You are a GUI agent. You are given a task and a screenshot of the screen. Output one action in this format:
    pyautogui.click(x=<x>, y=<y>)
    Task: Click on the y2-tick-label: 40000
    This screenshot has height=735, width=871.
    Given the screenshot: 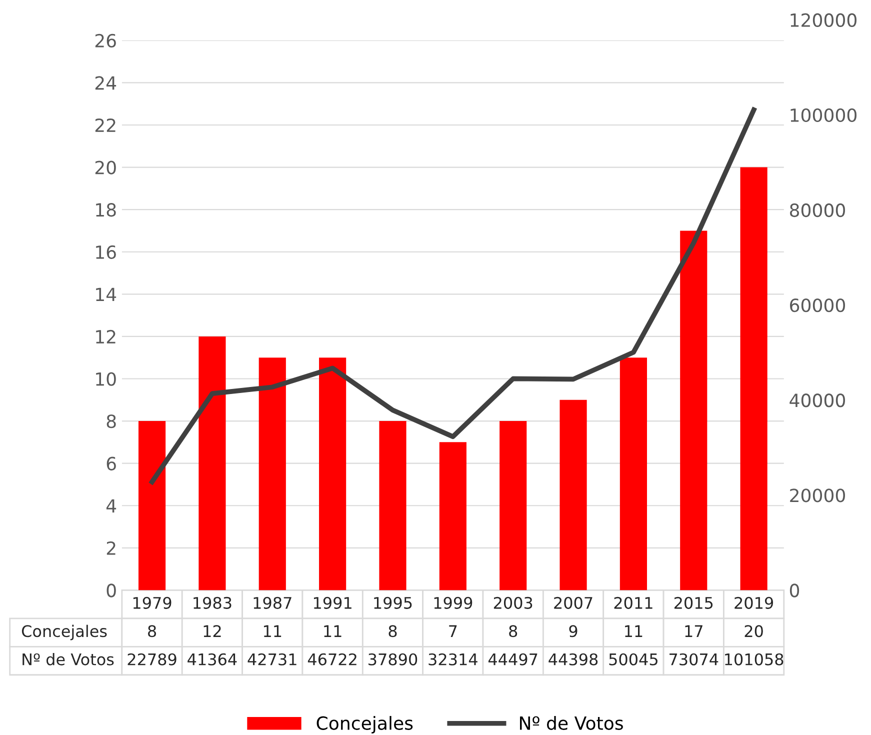 What is the action you would take?
    pyautogui.click(x=817, y=401)
    